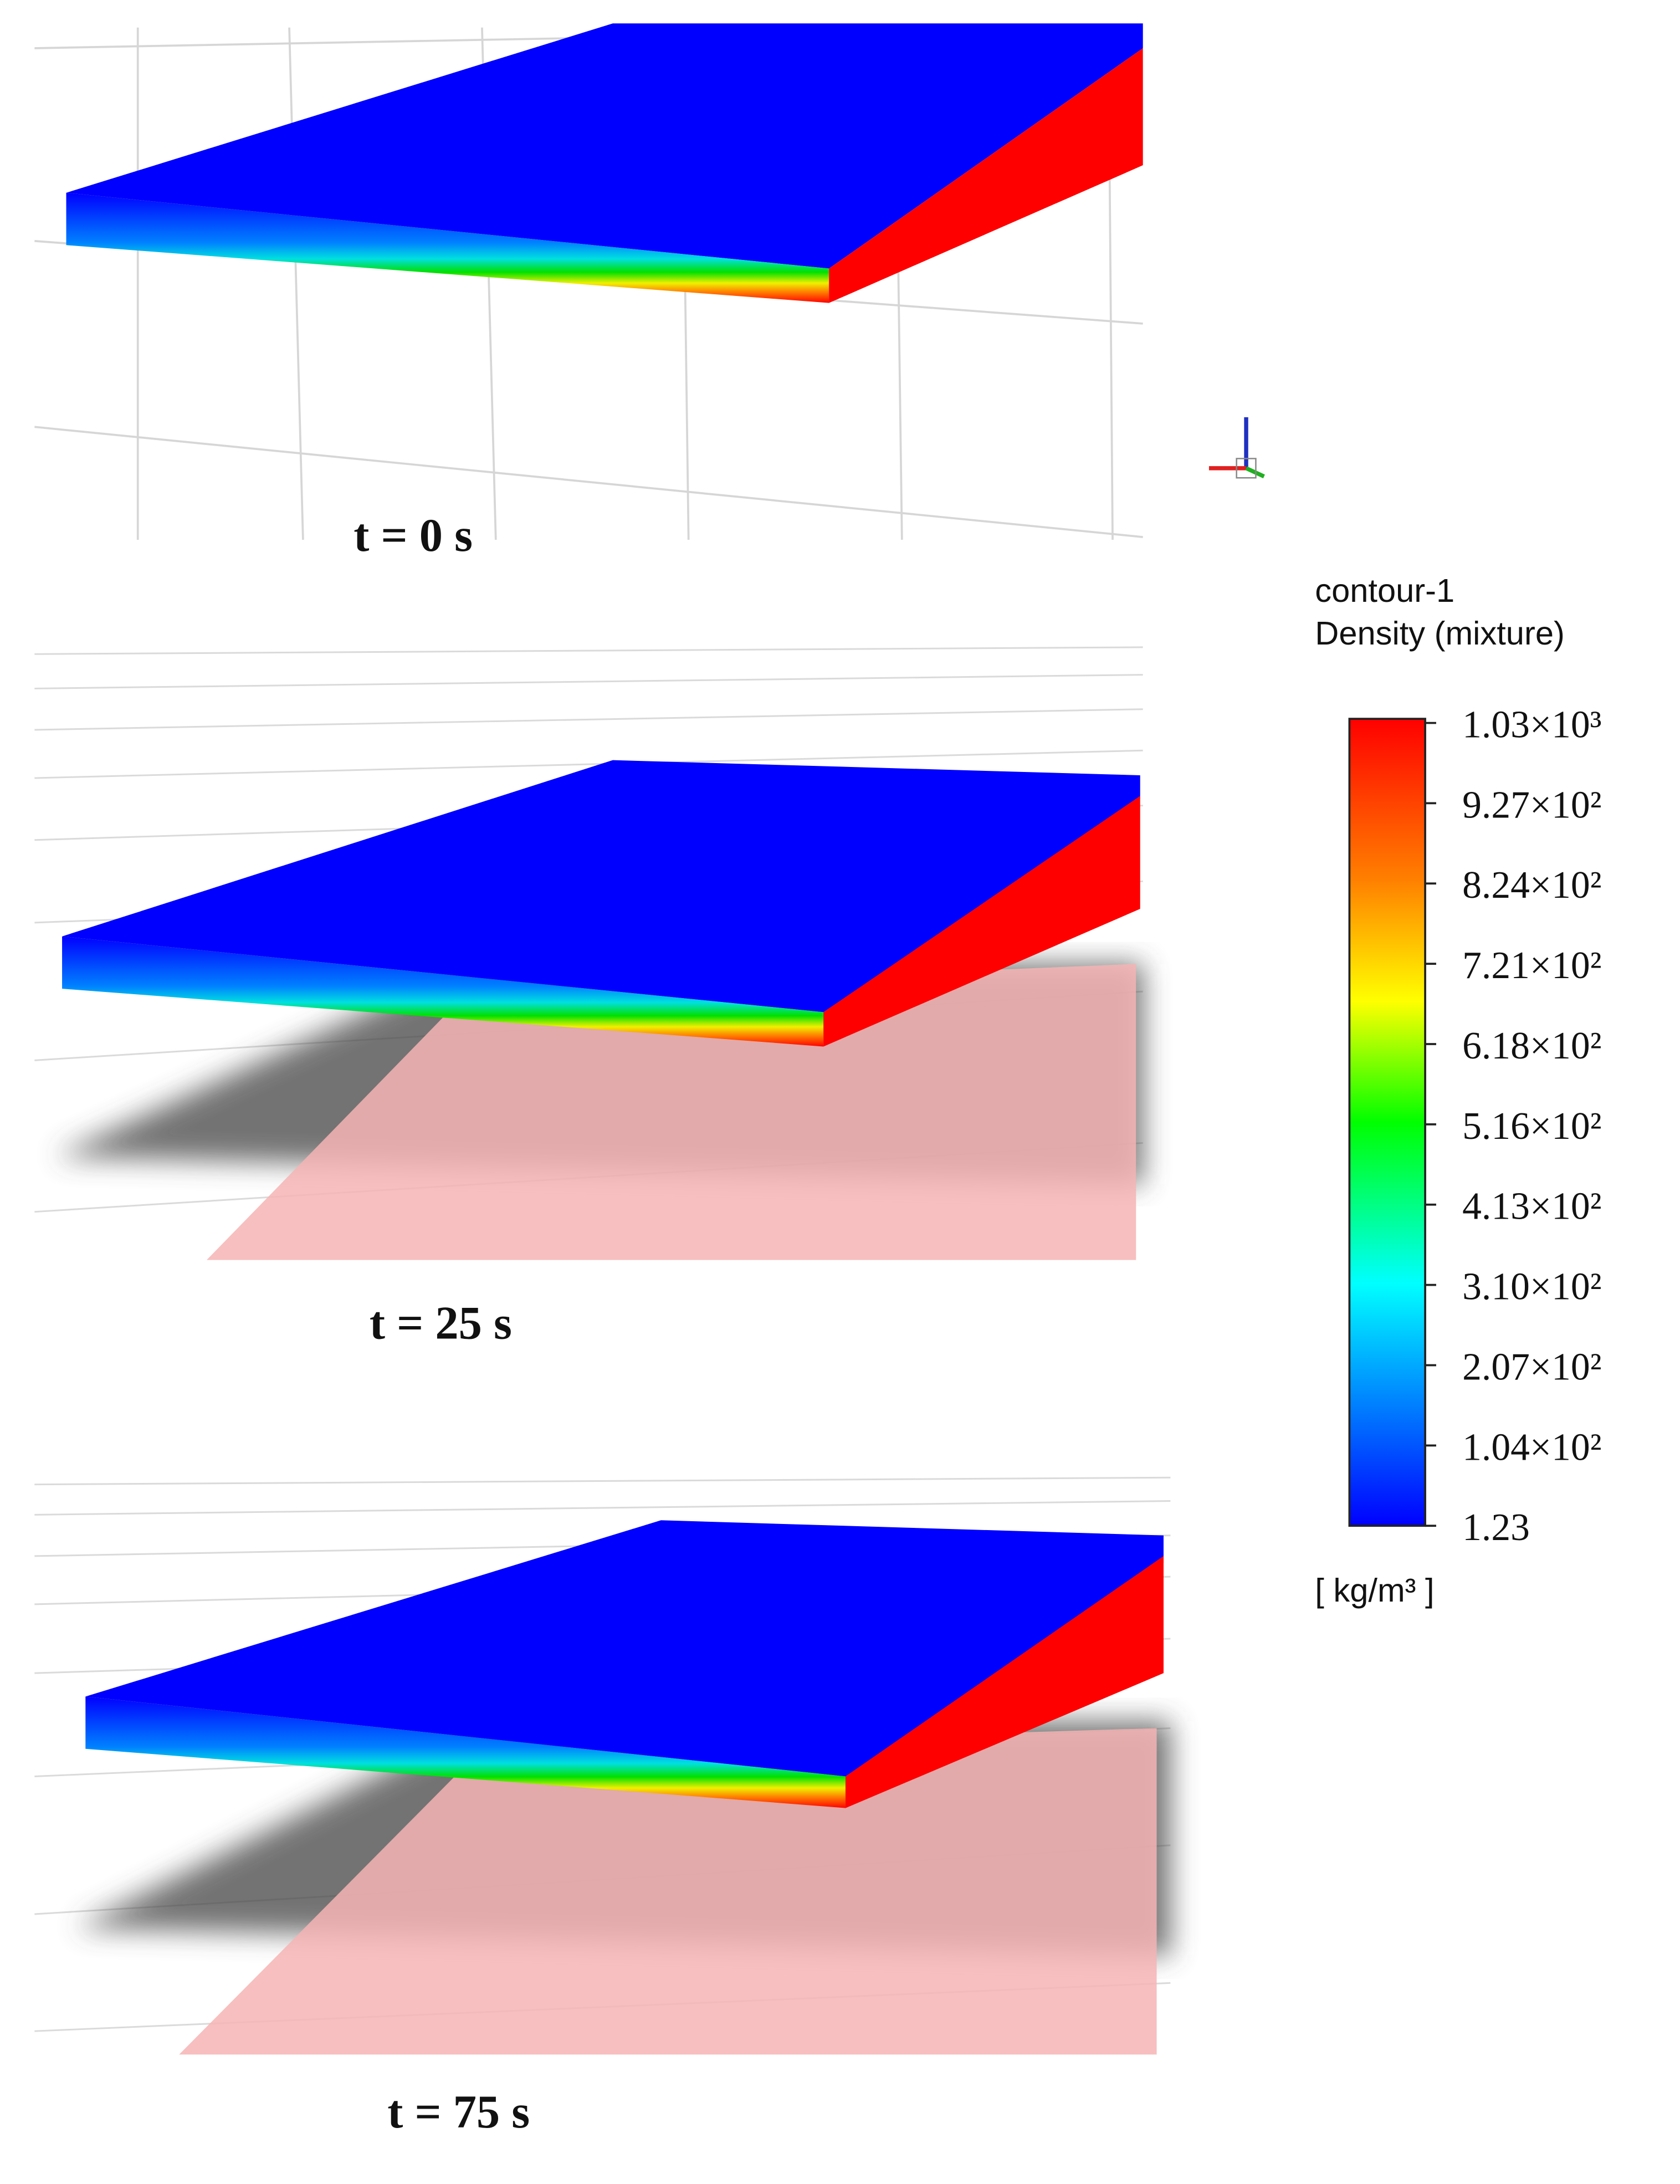 The width and height of the screenshot is (1680, 2184). Describe the element at coordinates (1532, 886) in the screenshot. I see `colorbar-tick-label: 8.24×10²` at that location.